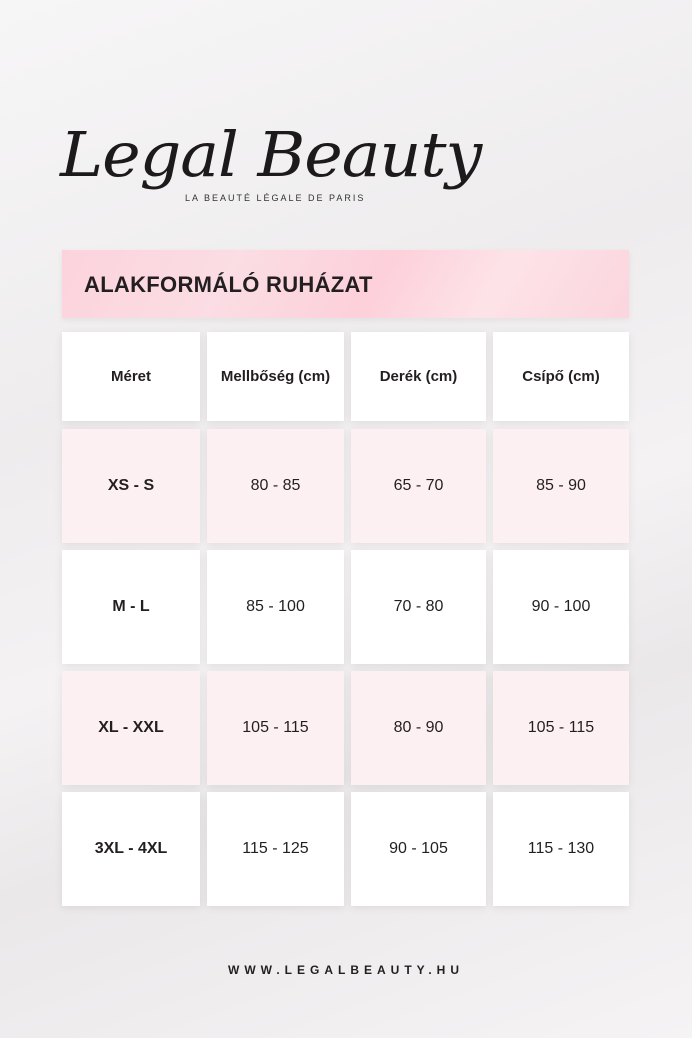 This screenshot has width=692, height=1038. What do you see at coordinates (418, 607) in the screenshot?
I see `measurement-cell: 70 - 80` at bounding box center [418, 607].